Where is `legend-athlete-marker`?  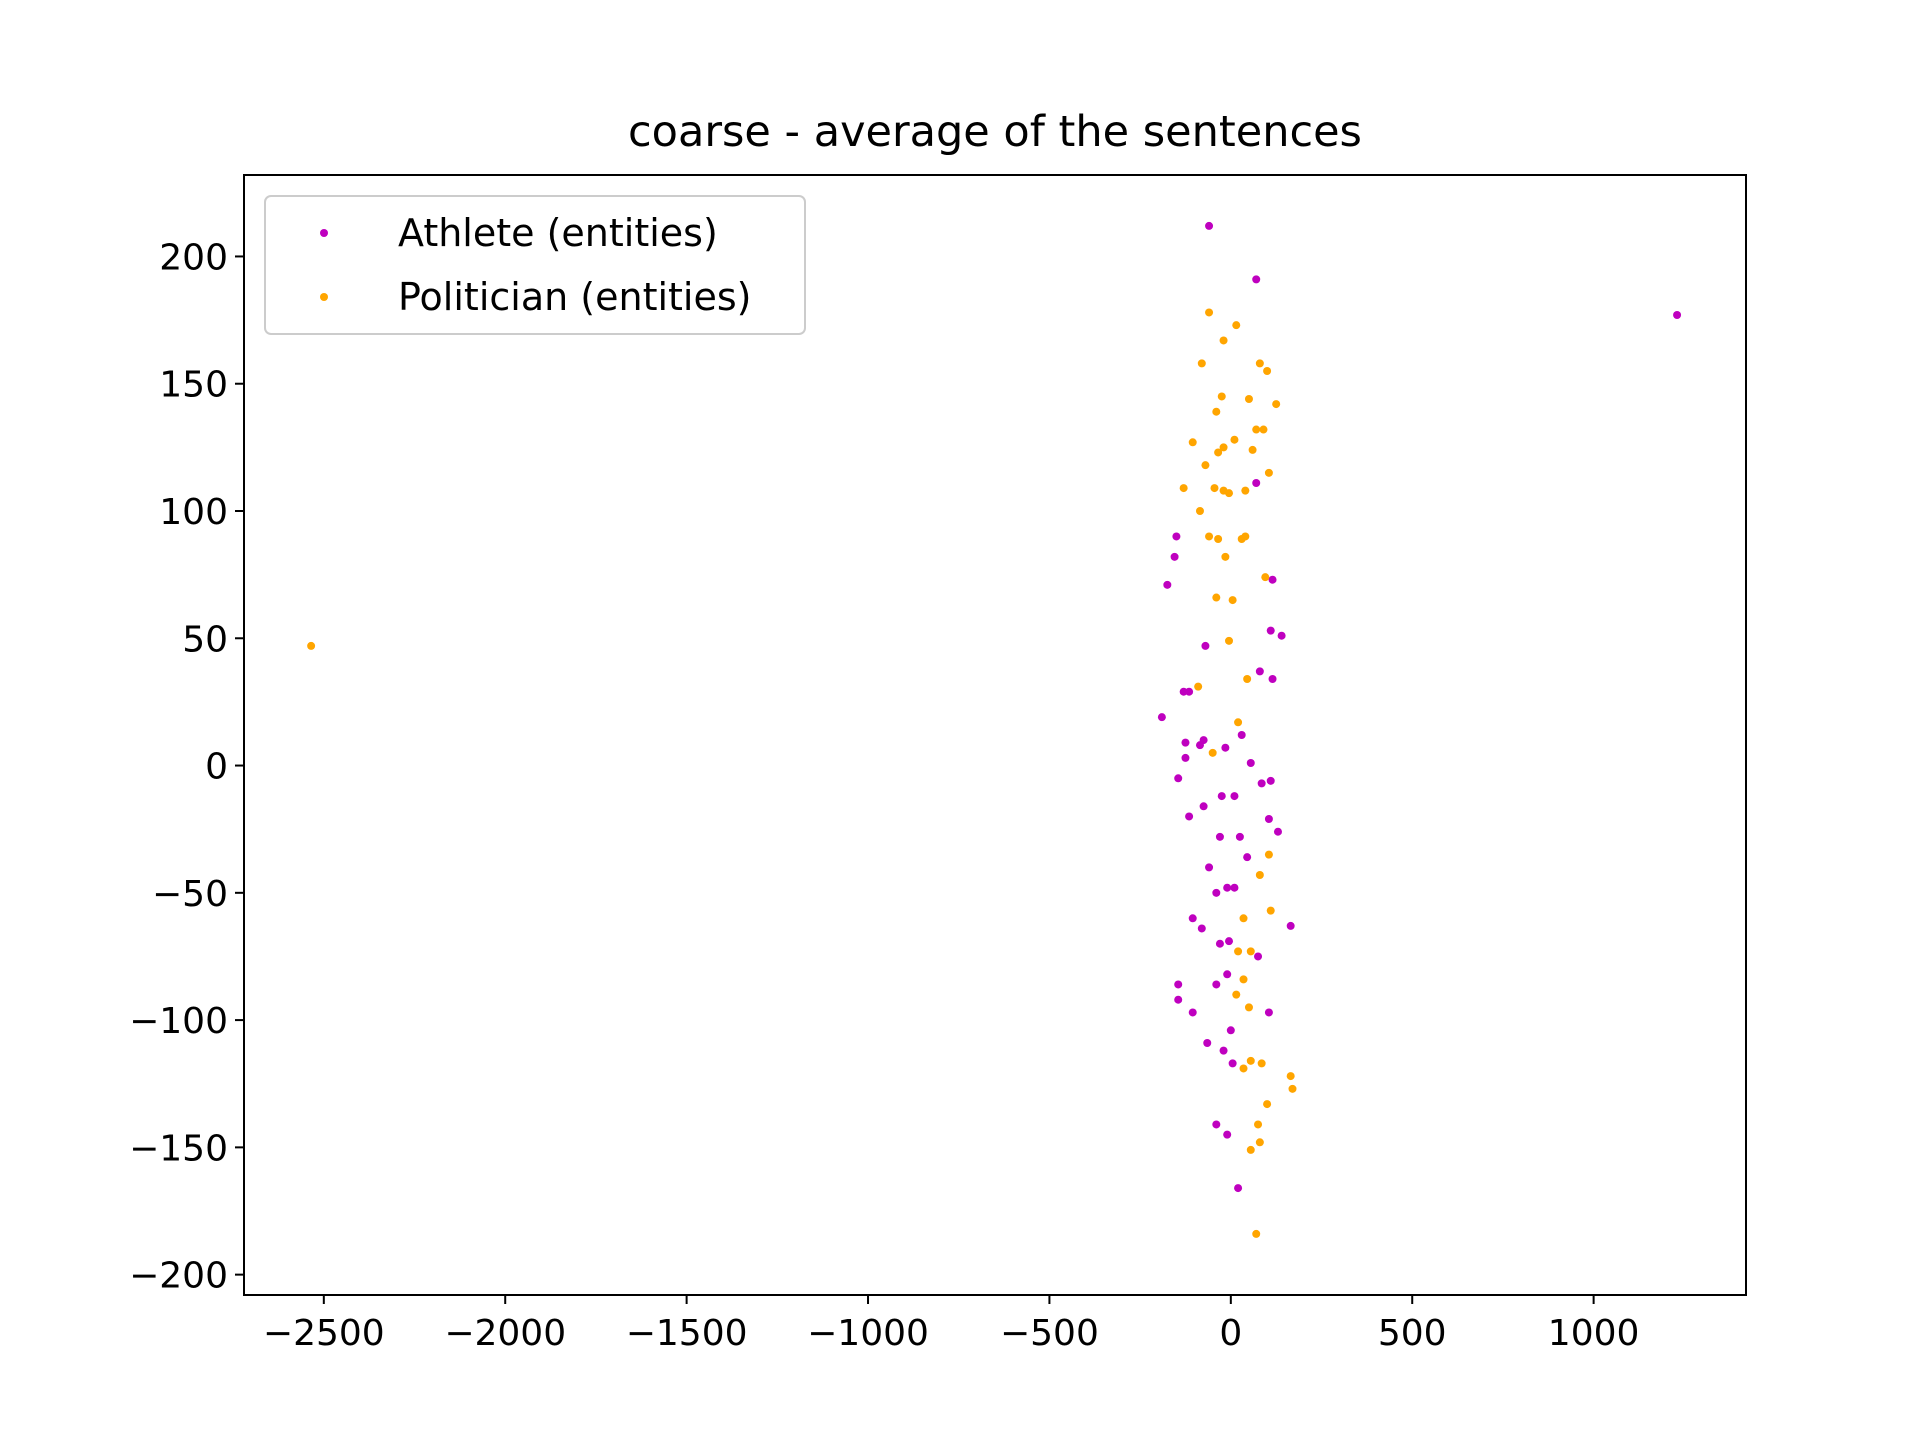
legend-athlete-marker is located at coordinates (324, 233).